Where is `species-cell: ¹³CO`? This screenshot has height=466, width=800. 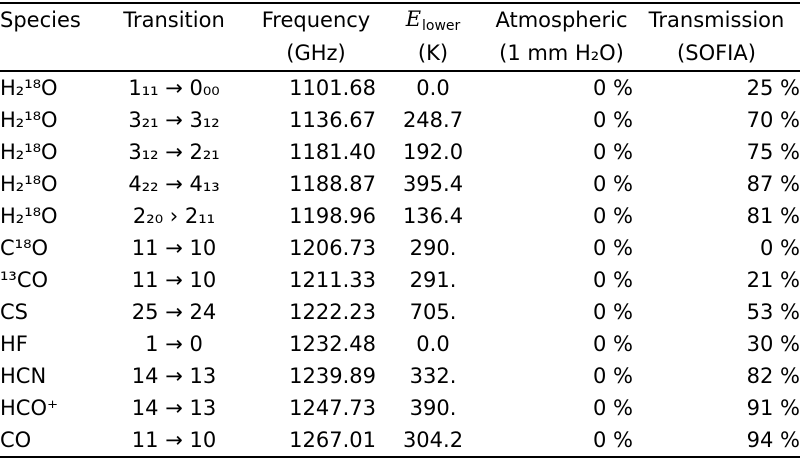 species-cell: ¹³CO is located at coordinates (24, 279).